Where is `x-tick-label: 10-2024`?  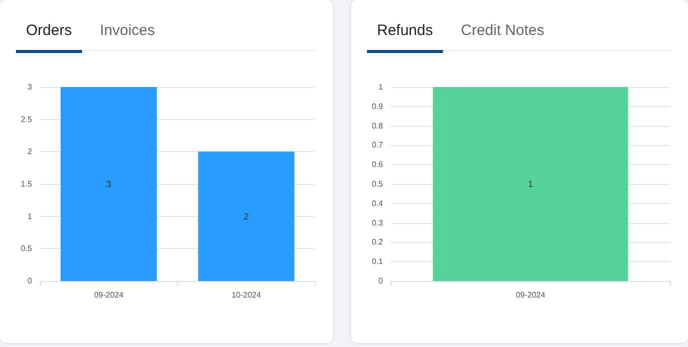 x-tick-label: 10-2024 is located at coordinates (247, 295).